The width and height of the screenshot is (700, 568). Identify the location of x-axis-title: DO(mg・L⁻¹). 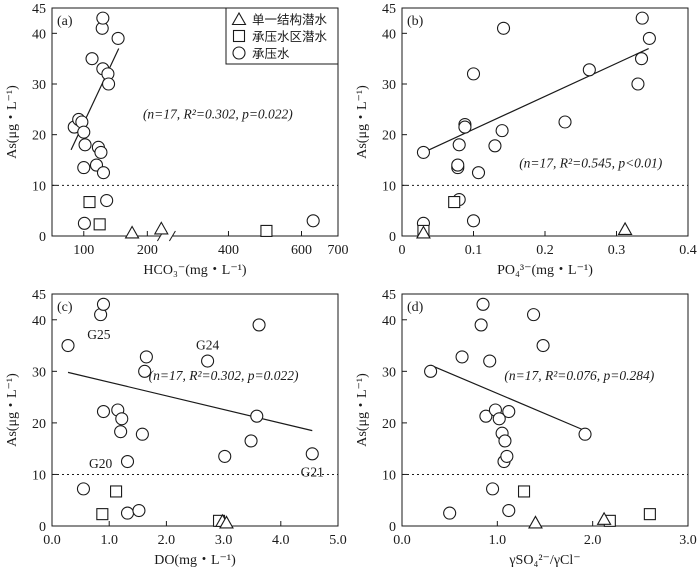
(195, 560).